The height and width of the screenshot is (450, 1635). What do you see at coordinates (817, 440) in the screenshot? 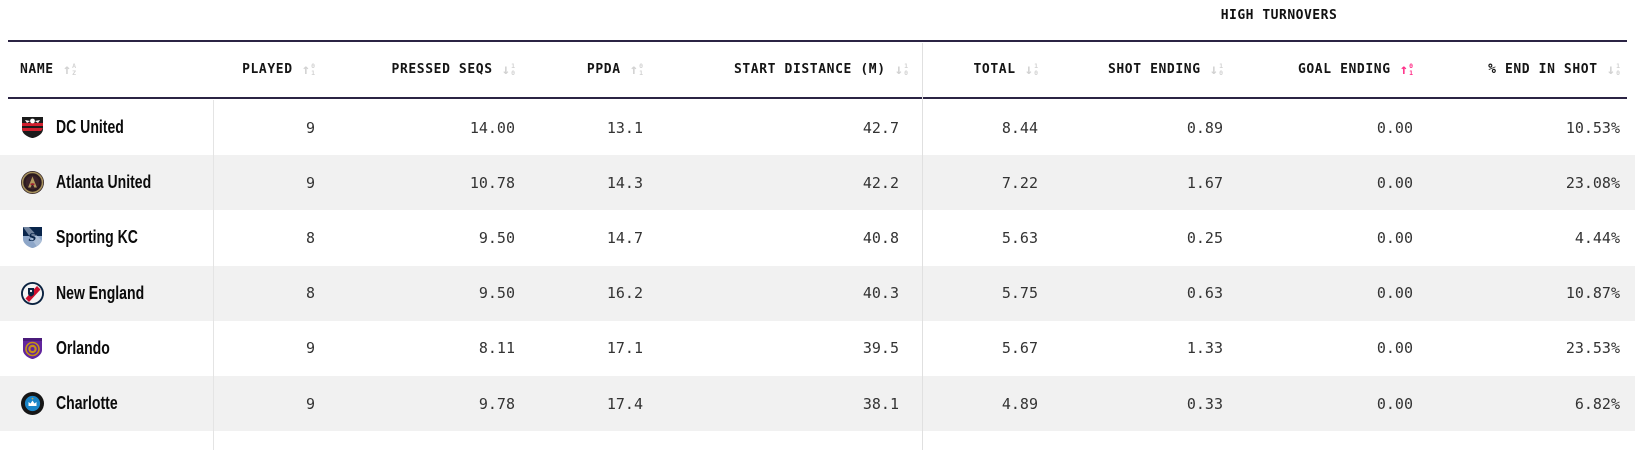
I see `partial-row` at bounding box center [817, 440].